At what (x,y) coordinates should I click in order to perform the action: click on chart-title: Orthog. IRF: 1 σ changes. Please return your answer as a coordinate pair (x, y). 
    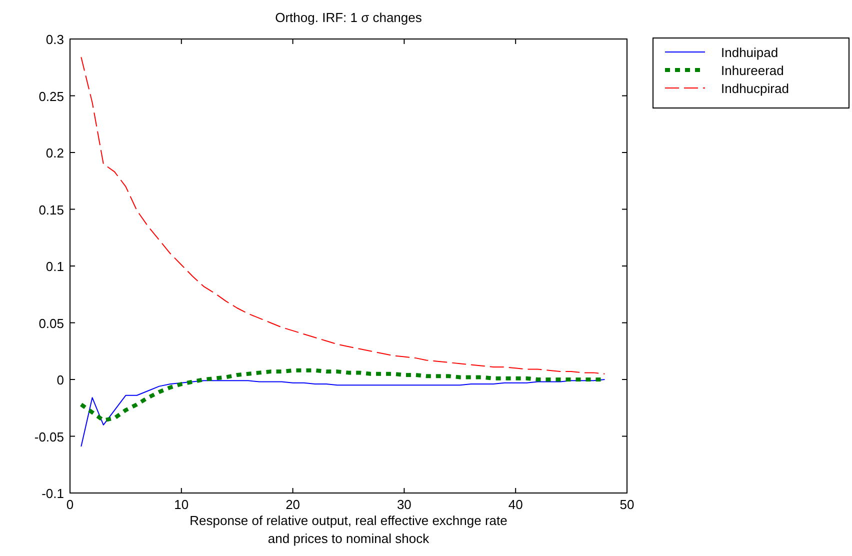
    Looking at the image, I should click on (348, 17).